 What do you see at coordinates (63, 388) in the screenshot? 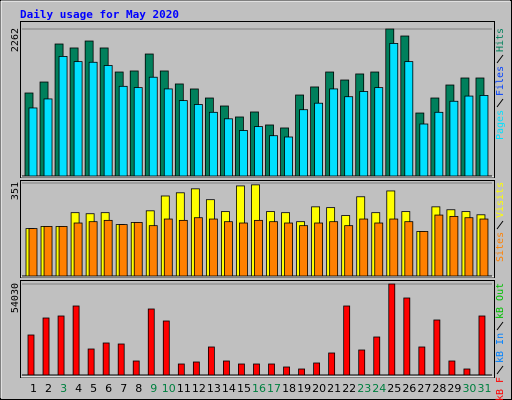
I see `x-tick-label: 3` at bounding box center [63, 388].